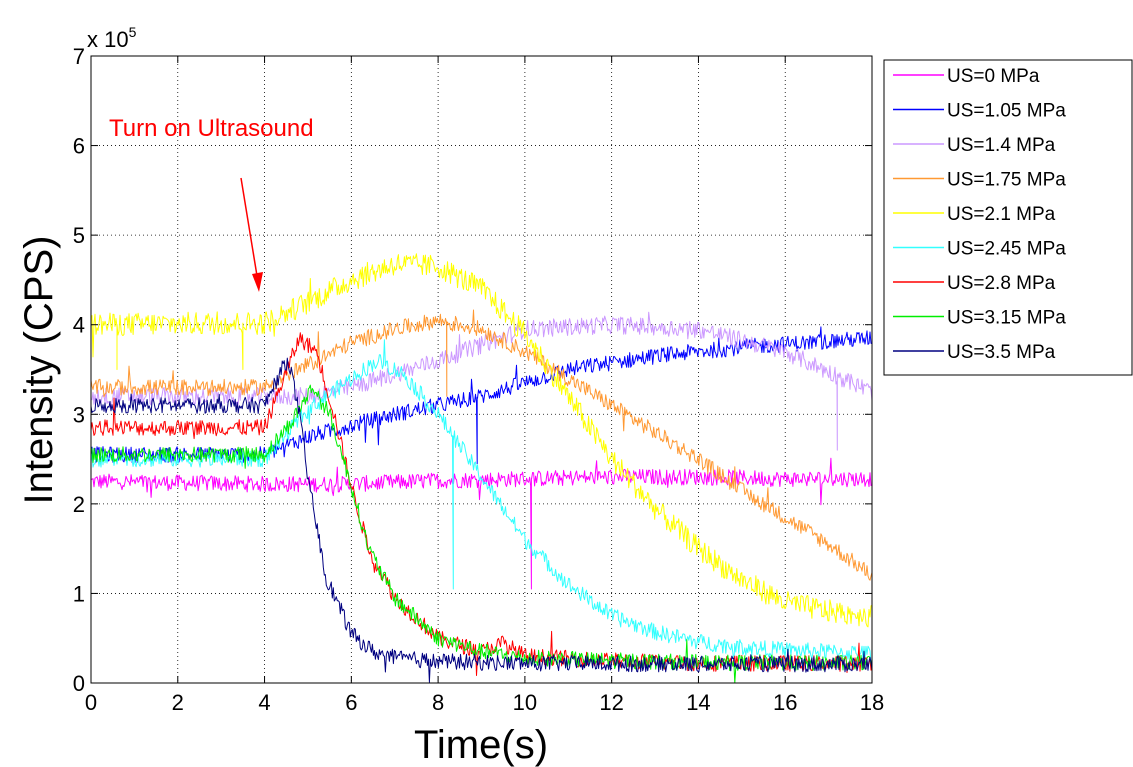 The width and height of the screenshot is (1133, 767). I want to click on annotation: Turn on Ultrasound, so click(211, 203).